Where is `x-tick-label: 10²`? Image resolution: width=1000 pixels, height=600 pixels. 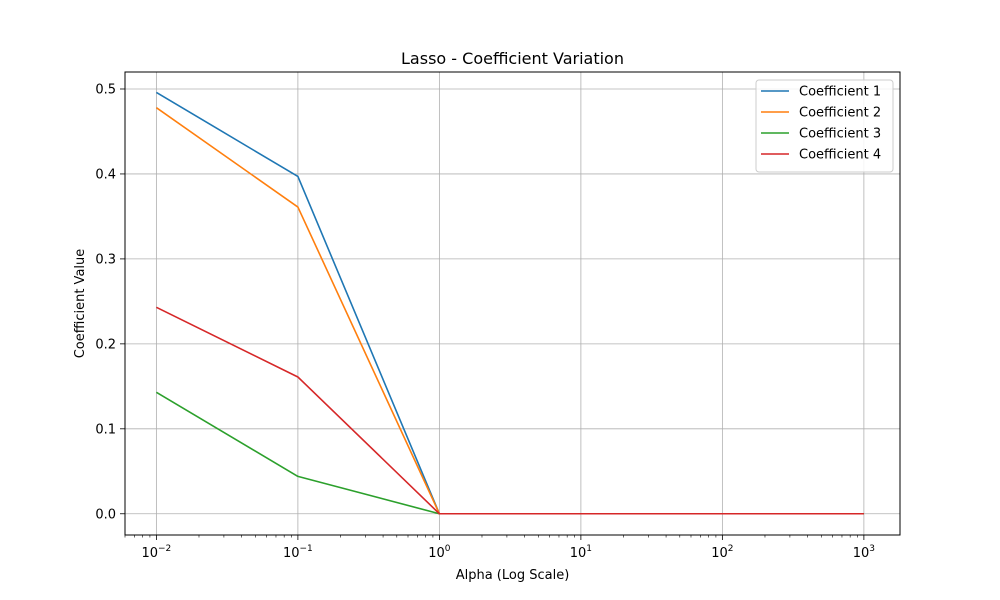
x-tick-label: 10² is located at coordinates (722, 552).